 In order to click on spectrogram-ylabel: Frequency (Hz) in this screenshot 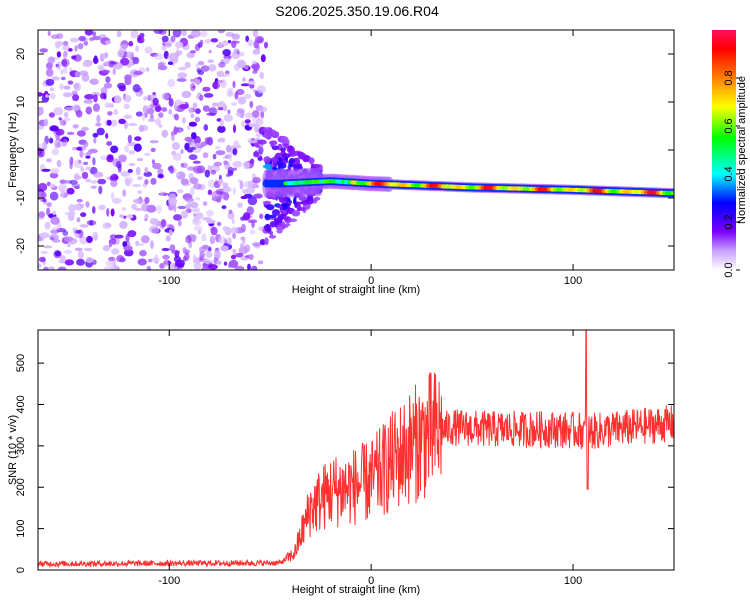, I will do `click(13, 150)`.